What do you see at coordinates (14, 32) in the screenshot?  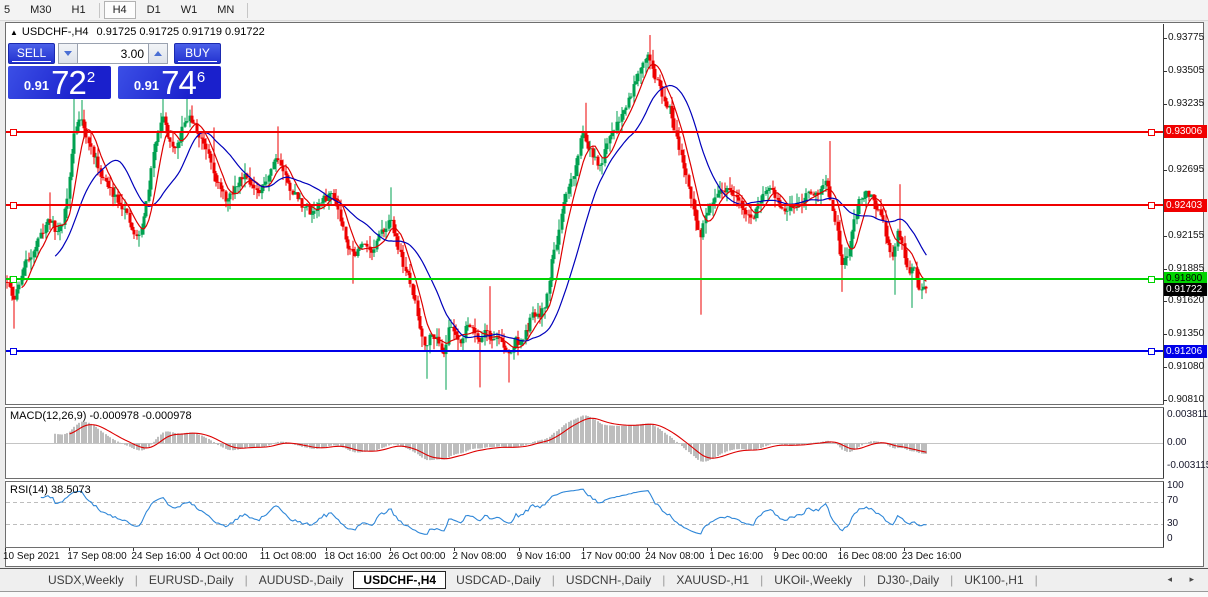 I see `panel-collapse-arrow-icon: ▲` at bounding box center [14, 32].